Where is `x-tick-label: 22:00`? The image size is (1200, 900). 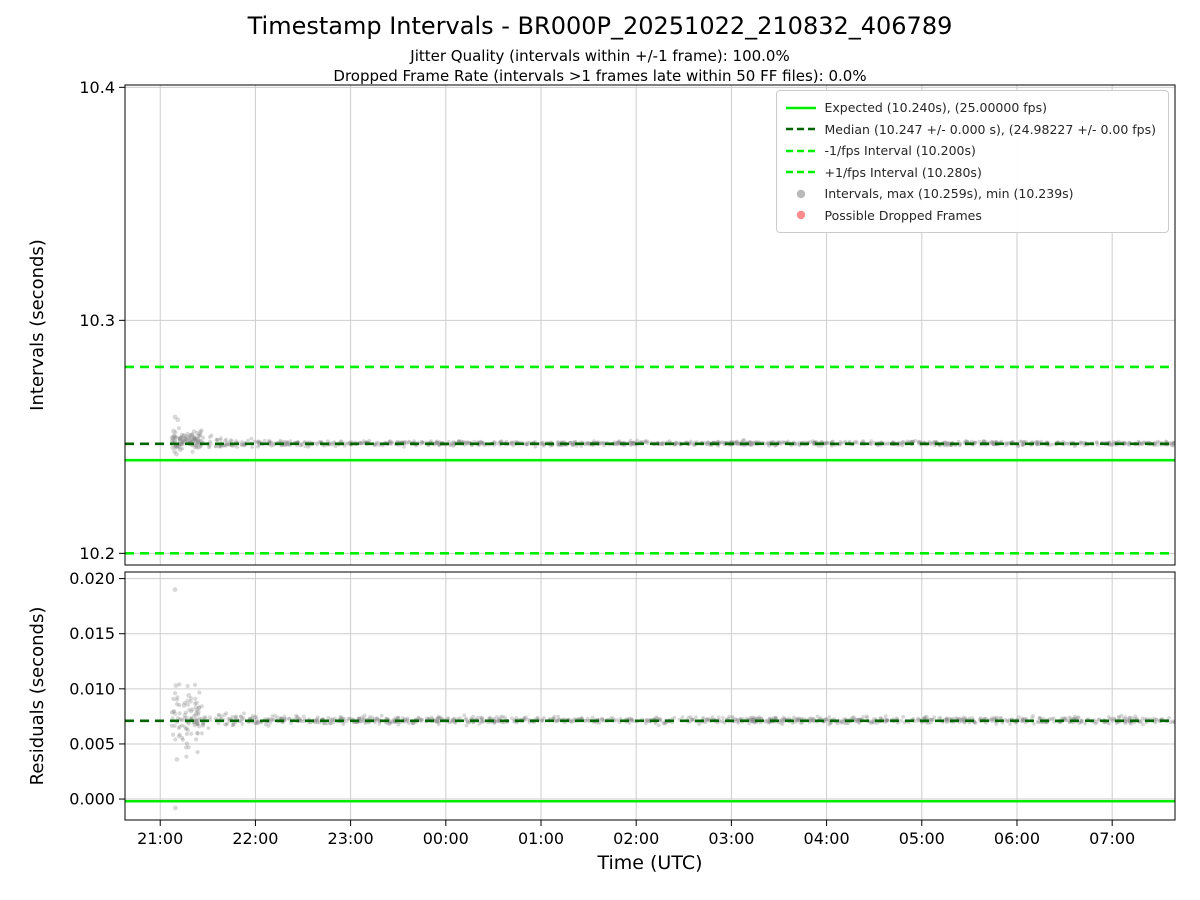 x-tick-label: 22:00 is located at coordinates (255, 838).